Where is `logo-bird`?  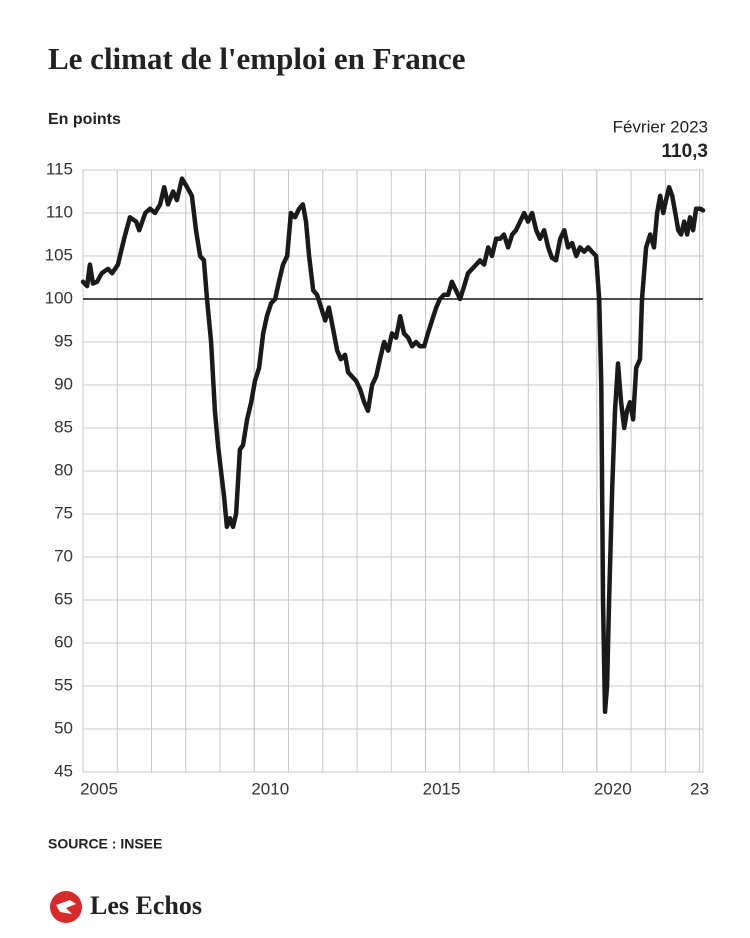 logo-bird is located at coordinates (66, 907).